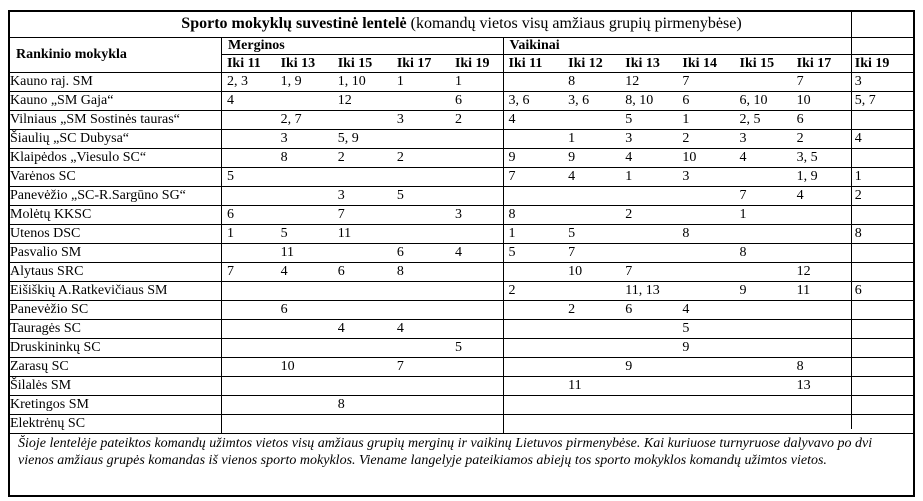 The height and width of the screenshot is (501, 923). I want to click on boys-age-header: Iki 11, so click(533, 63).